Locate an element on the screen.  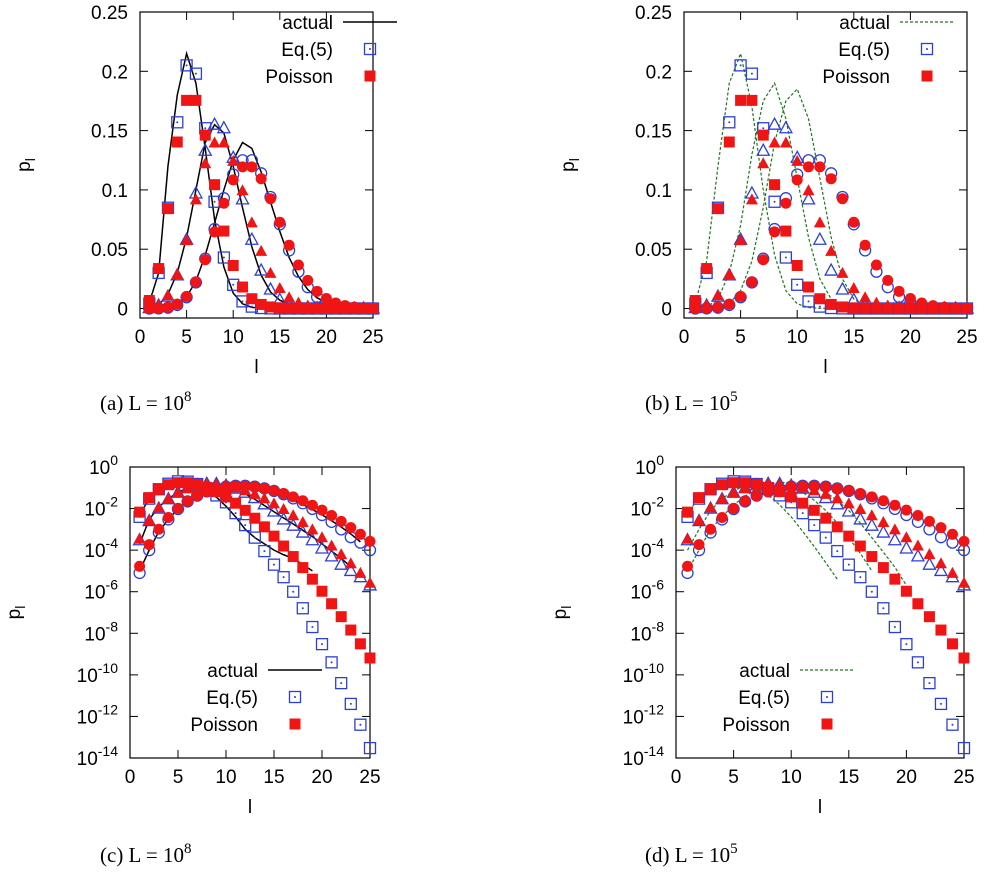
caption-exponent: 5 is located at coordinates (734, 397).